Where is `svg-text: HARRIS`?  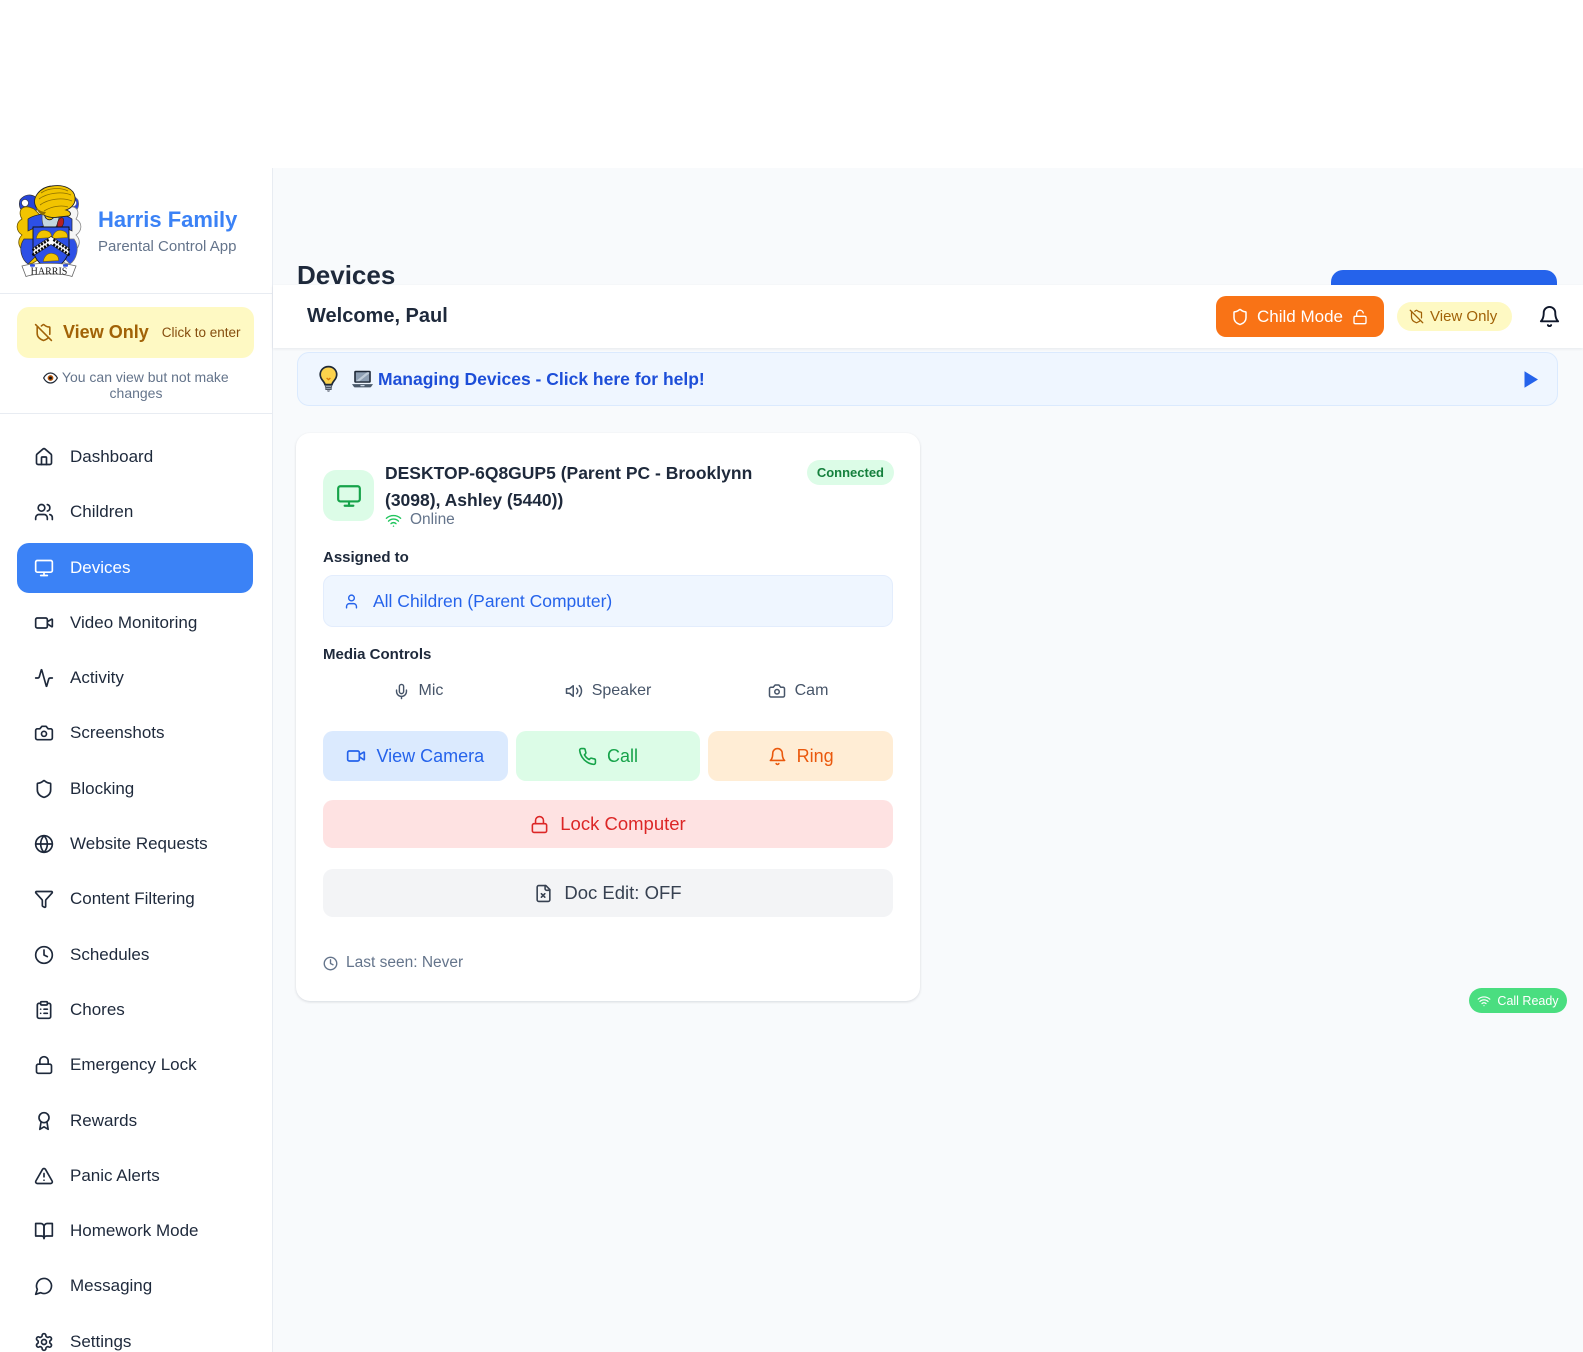
svg-text: HARRIS is located at coordinates (49, 272).